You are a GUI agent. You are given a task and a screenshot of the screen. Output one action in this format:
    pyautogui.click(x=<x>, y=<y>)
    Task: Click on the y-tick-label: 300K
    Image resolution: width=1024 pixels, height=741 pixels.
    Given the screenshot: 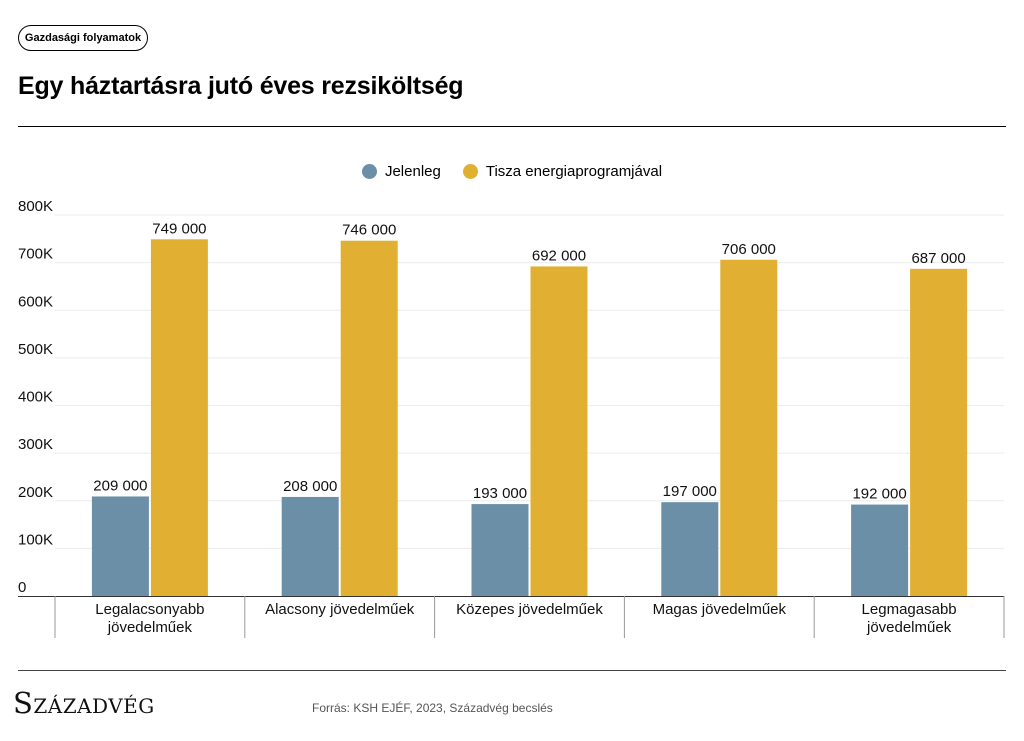 What is the action you would take?
    pyautogui.click(x=35, y=444)
    